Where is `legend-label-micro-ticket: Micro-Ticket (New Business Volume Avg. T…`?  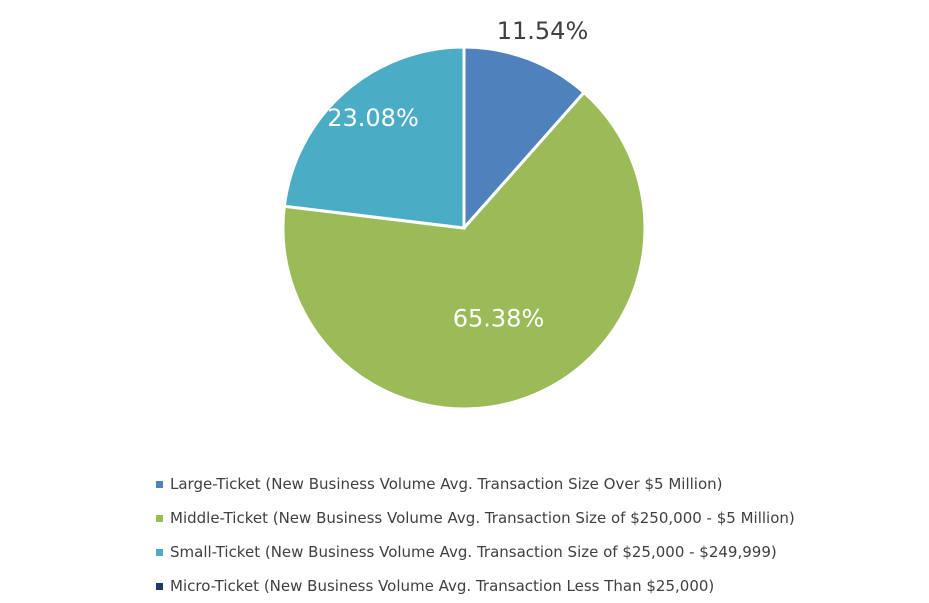
legend-label-micro-ticket: Micro-Ticket (New Business Volume Avg. T… is located at coordinates (442, 586).